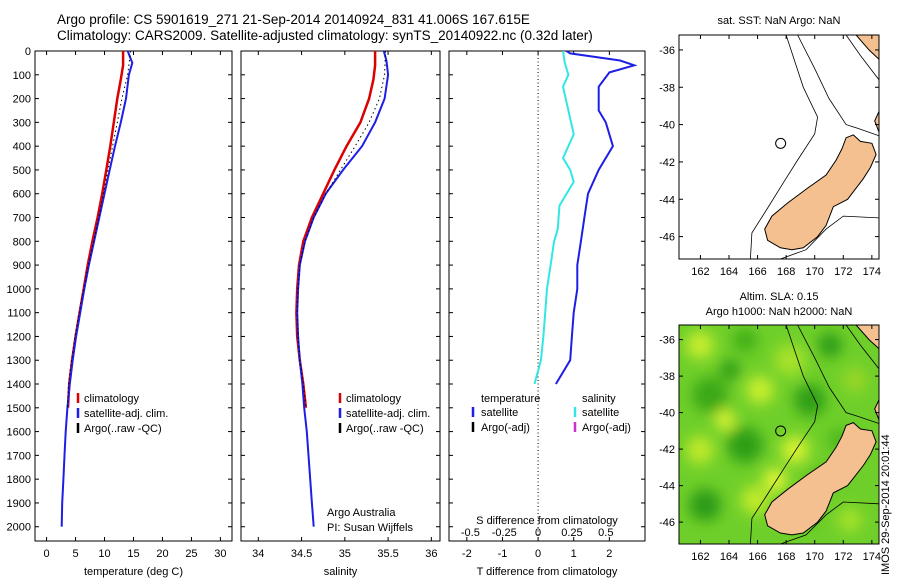 The width and height of the screenshot is (900, 580). What do you see at coordinates (510, 399) in the screenshot?
I see `legend-title: temperature` at bounding box center [510, 399].